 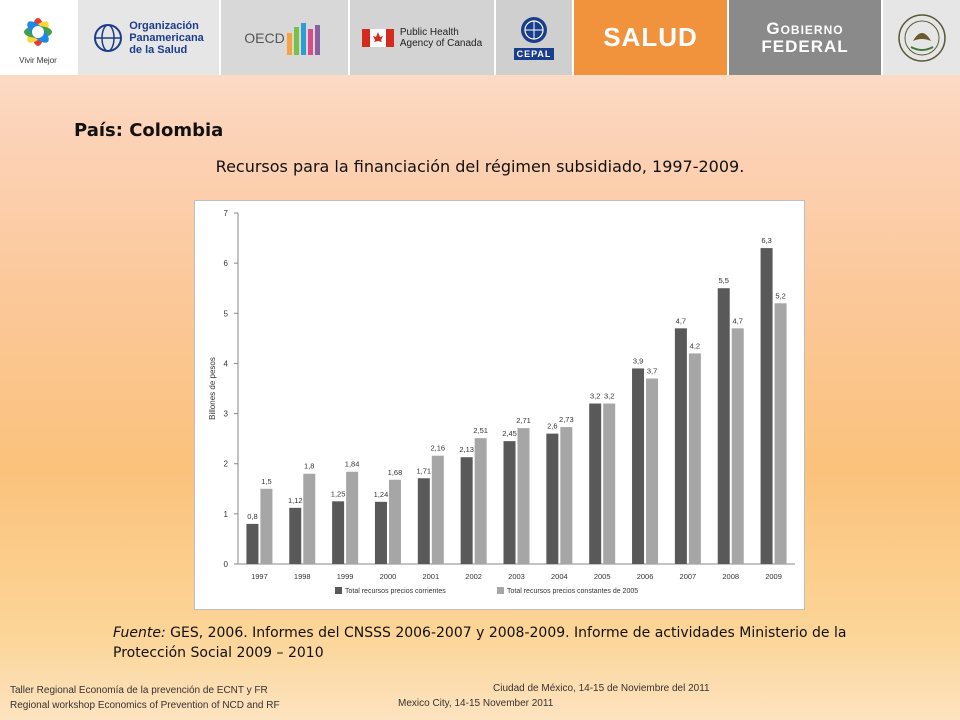 What do you see at coordinates (212, 388) in the screenshot?
I see `y-axis-label: Billones de pesos` at bounding box center [212, 388].